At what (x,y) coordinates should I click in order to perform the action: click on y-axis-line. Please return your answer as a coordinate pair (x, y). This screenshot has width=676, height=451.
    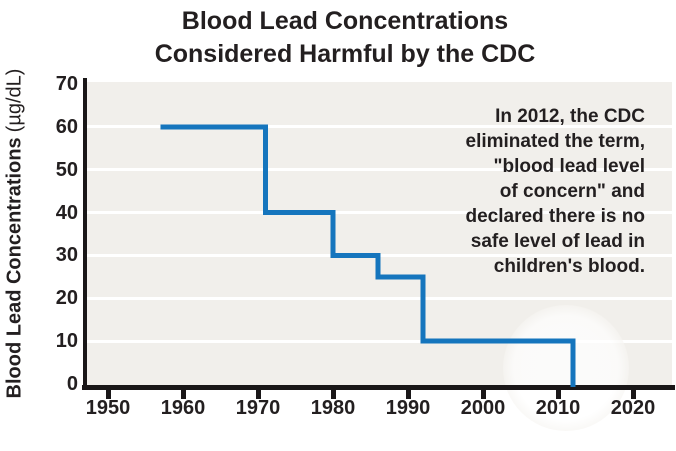
    Looking at the image, I should click on (85, 233).